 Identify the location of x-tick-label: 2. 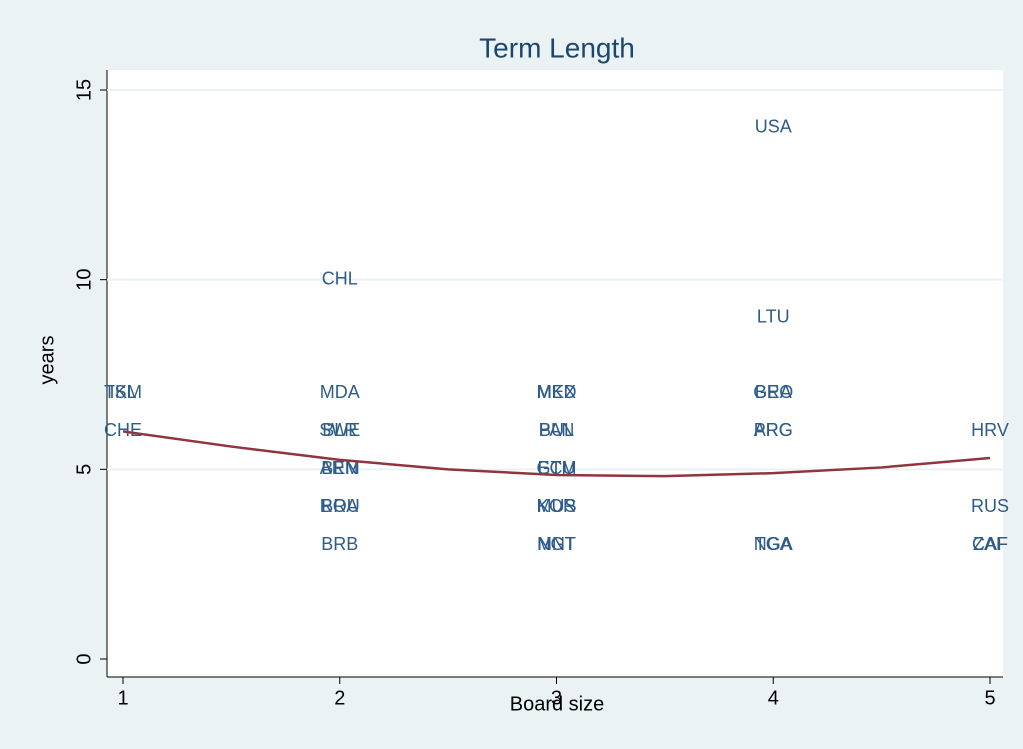
(339, 698).